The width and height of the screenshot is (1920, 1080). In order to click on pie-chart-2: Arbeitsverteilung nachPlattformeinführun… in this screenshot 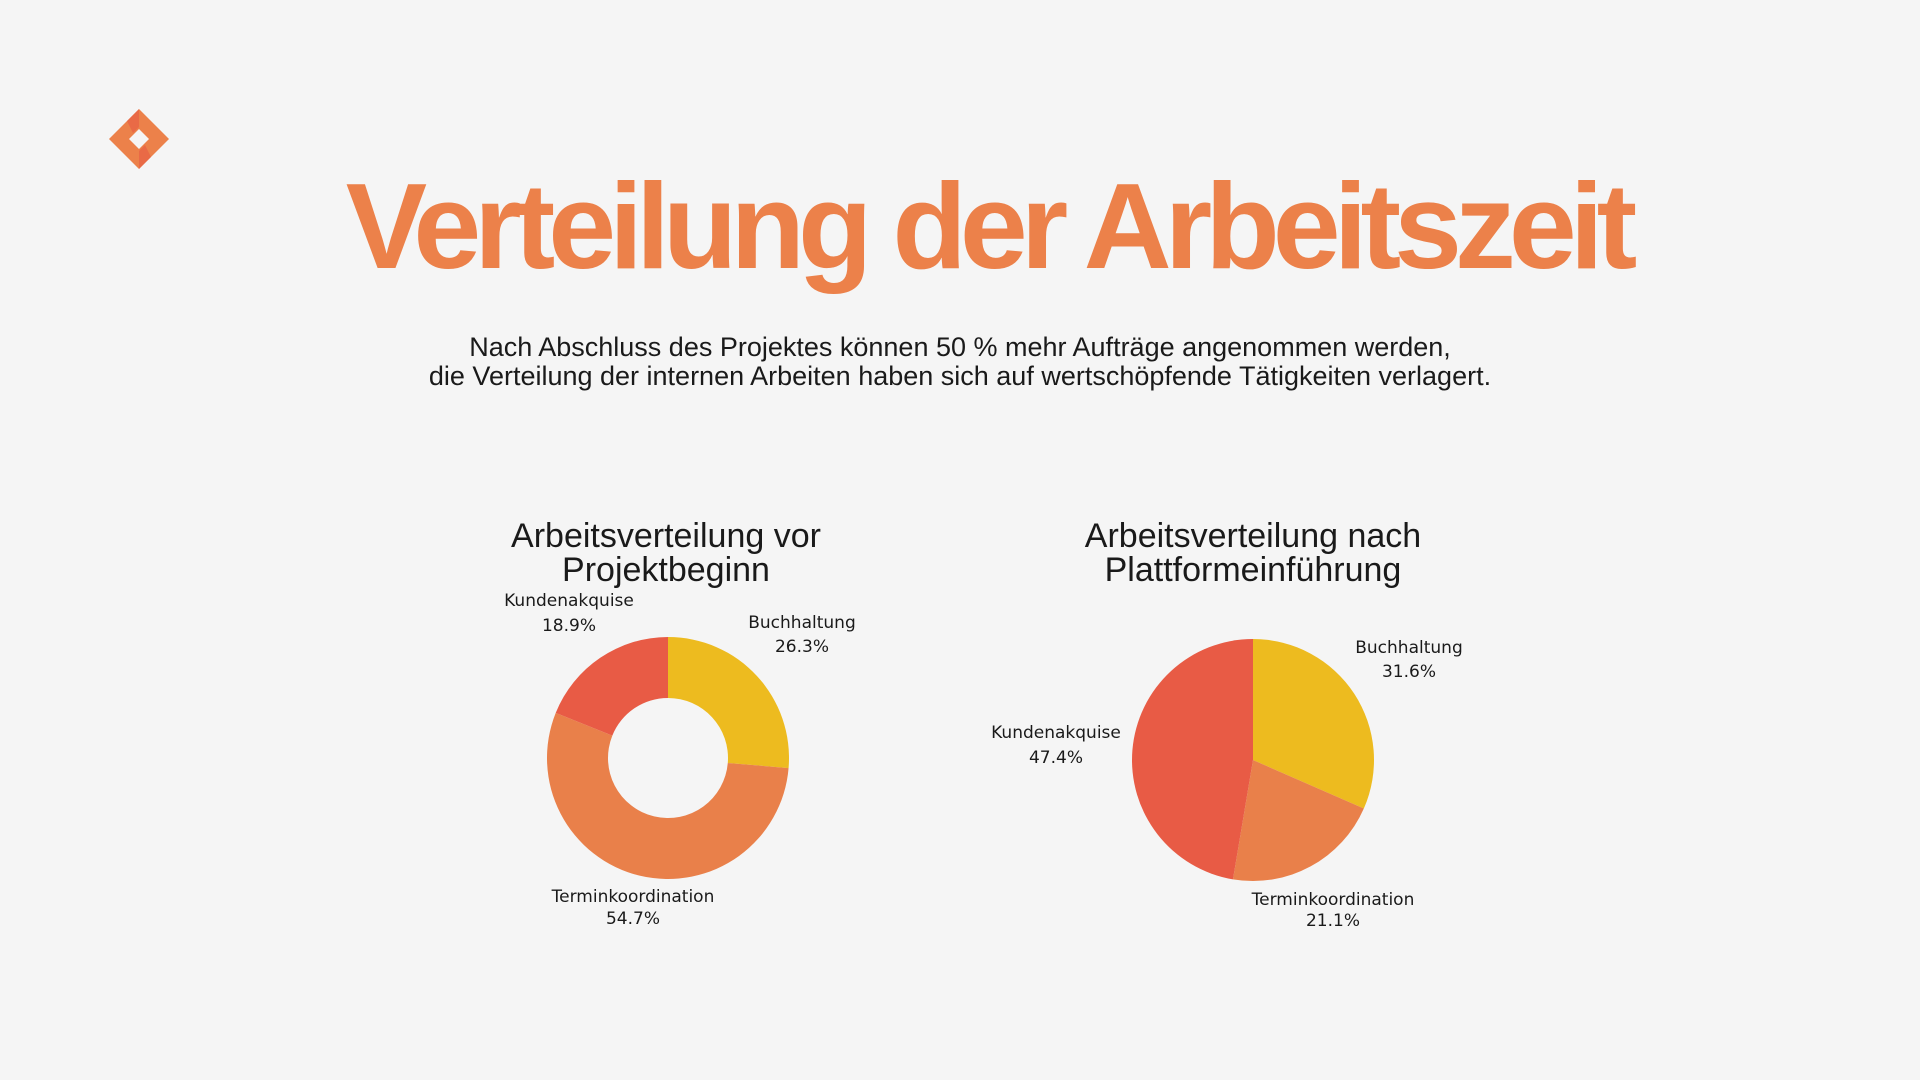, I will do `click(1227, 724)`.